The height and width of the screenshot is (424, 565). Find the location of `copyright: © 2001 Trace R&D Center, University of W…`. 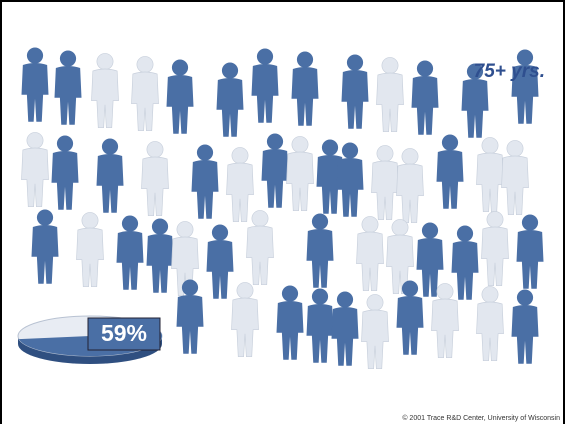

copyright: © 2001 Trace R&D Center, University of W… is located at coordinates (481, 418).